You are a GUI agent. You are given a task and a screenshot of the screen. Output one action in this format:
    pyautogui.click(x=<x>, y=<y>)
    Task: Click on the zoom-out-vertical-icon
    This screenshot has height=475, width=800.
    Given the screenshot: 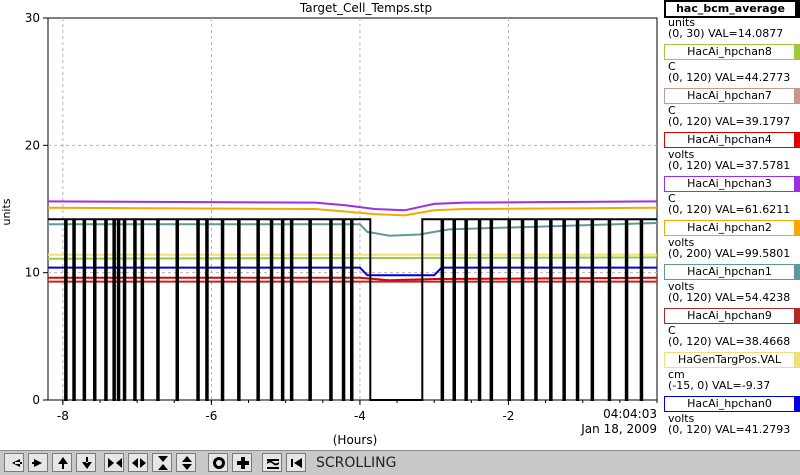 What is the action you would take?
    pyautogui.click(x=187, y=463)
    